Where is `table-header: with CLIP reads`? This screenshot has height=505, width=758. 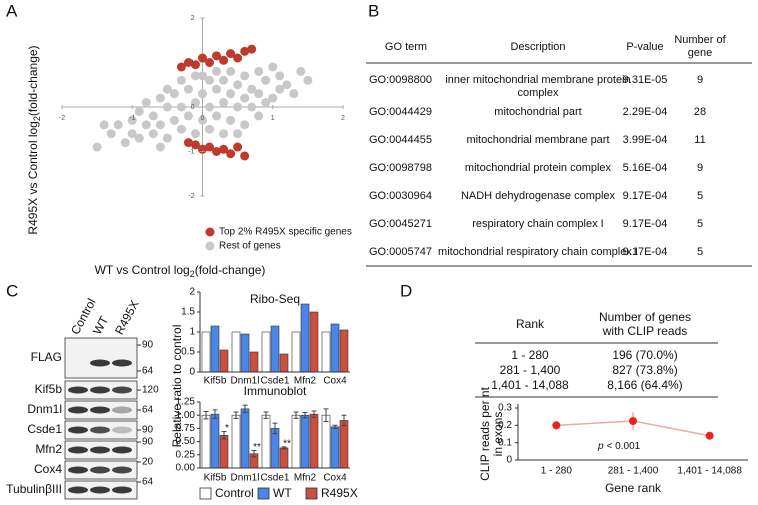 table-header: with CLIP reads is located at coordinates (645, 331).